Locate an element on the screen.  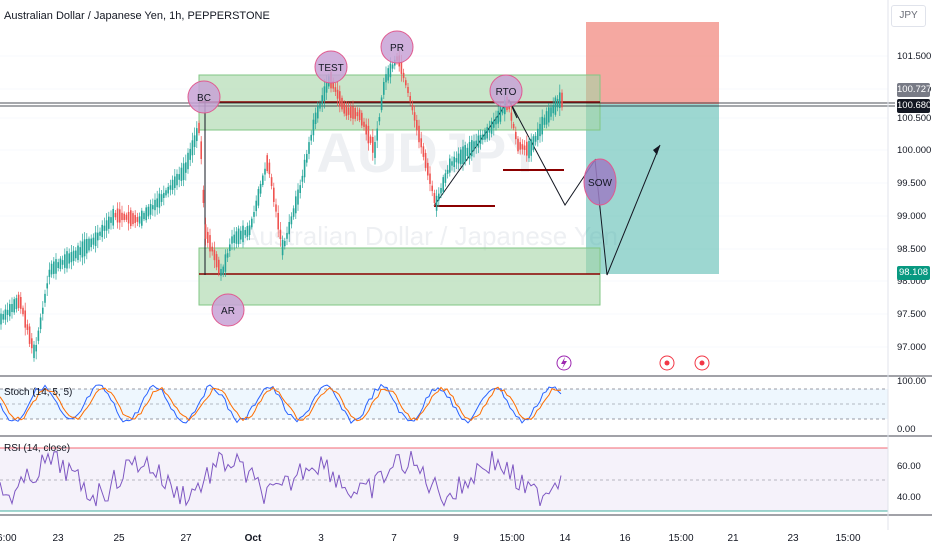
test-marker: TEST is located at coordinates (331, 67).